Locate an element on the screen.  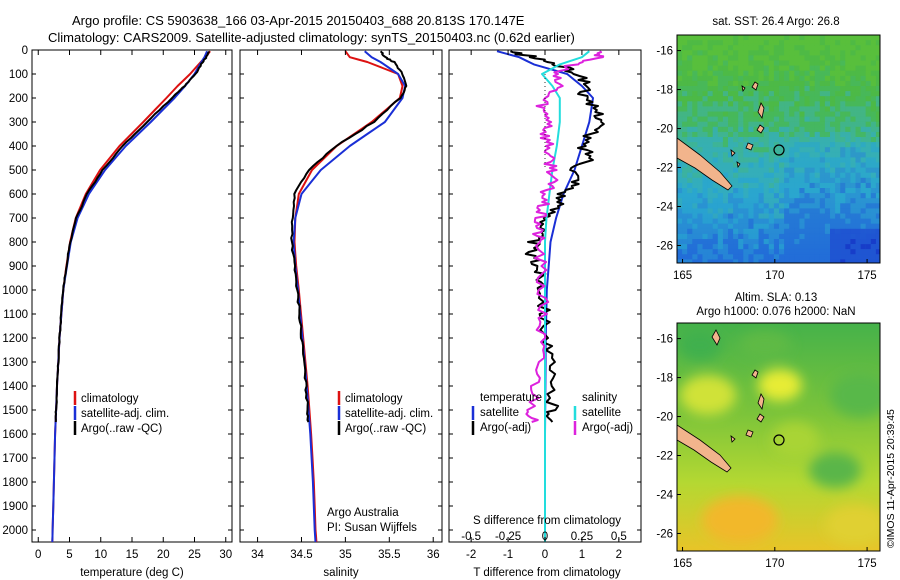
map-y-tick-label: -20 is located at coordinates (664, 130).